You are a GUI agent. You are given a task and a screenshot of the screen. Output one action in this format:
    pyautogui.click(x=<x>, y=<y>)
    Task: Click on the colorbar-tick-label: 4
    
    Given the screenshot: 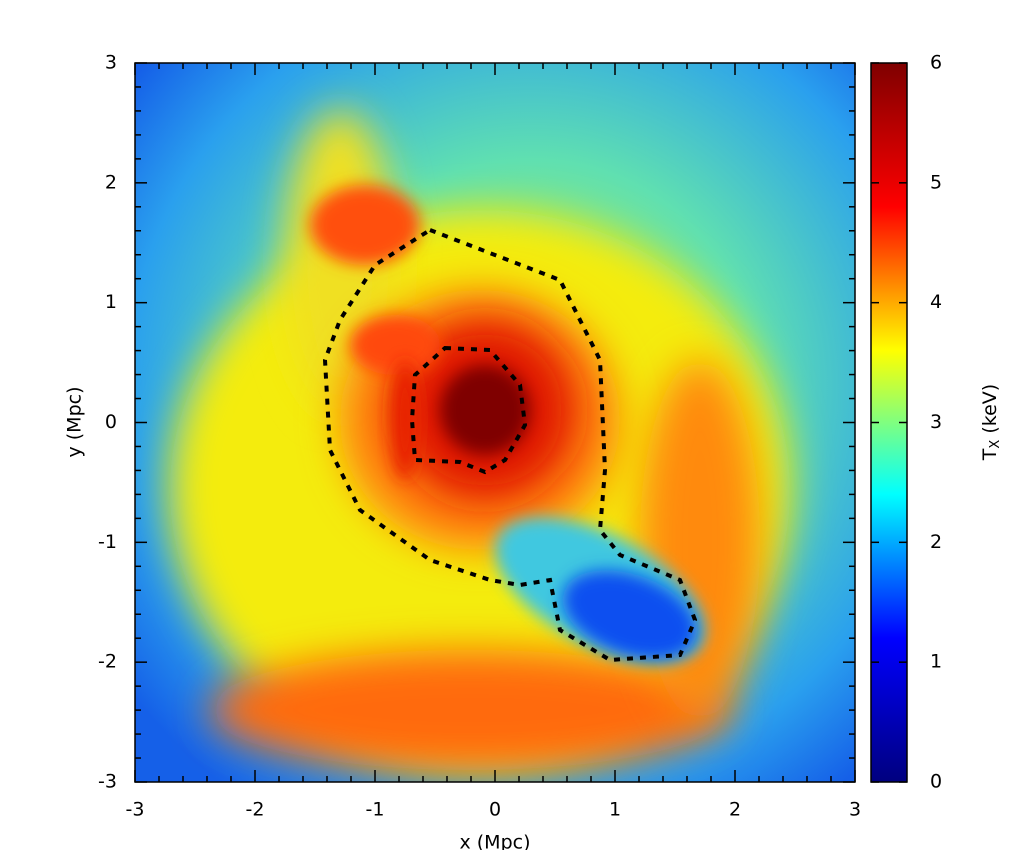 What is the action you would take?
    pyautogui.click(x=936, y=302)
    